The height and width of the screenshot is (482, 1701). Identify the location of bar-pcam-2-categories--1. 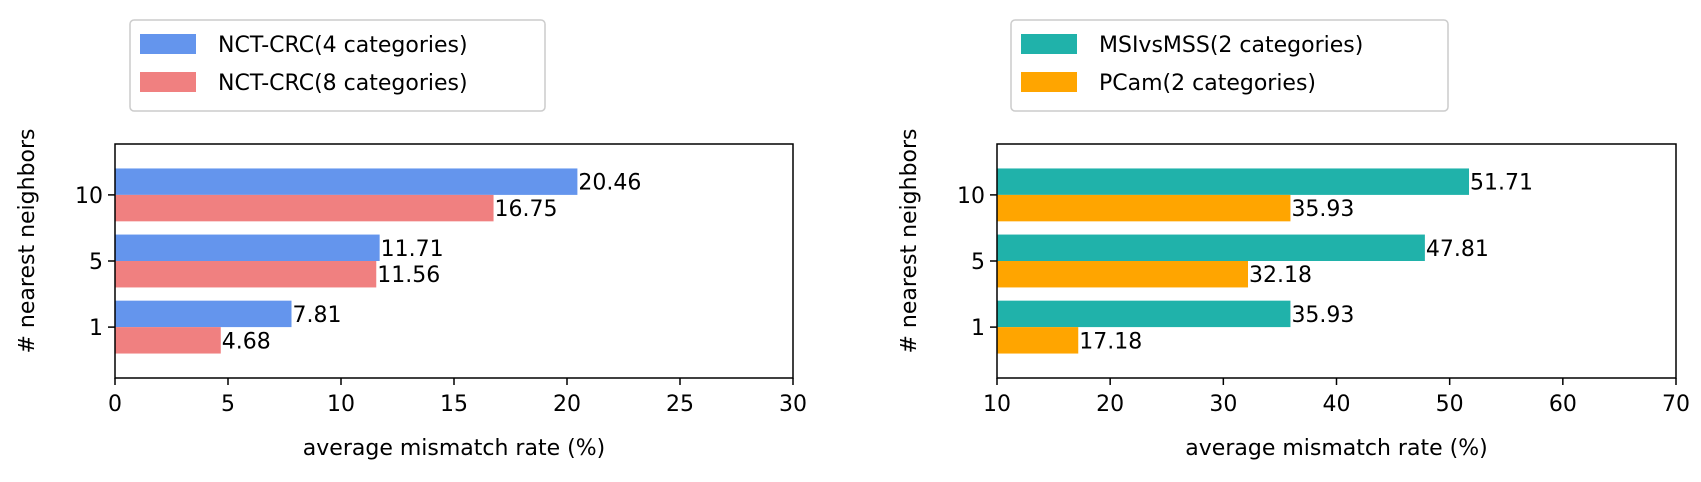
(1038, 340).